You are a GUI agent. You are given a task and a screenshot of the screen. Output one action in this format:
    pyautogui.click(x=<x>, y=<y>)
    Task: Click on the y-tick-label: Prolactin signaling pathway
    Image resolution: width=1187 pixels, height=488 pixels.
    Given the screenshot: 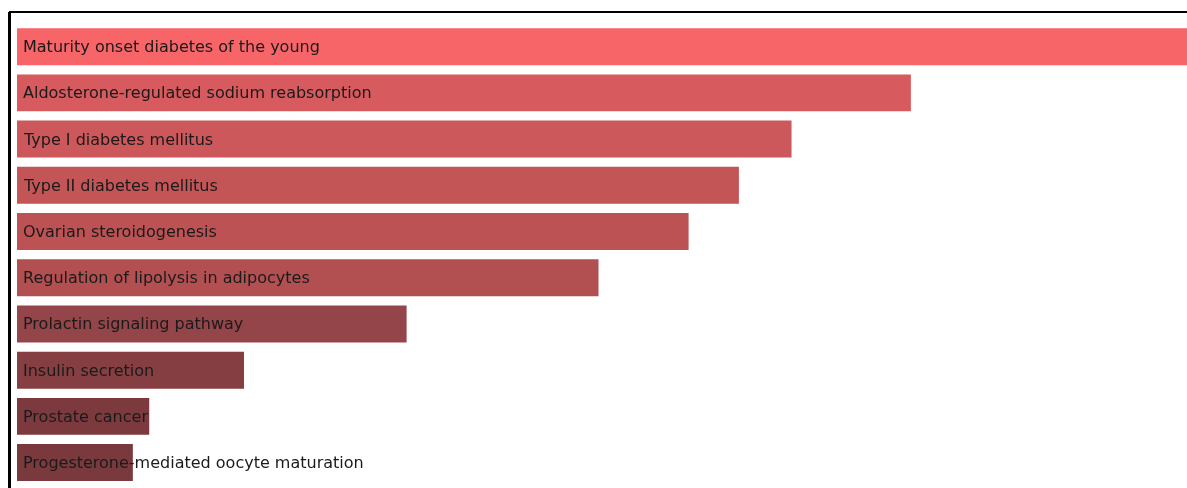 What is the action you would take?
    pyautogui.click(x=133, y=323)
    